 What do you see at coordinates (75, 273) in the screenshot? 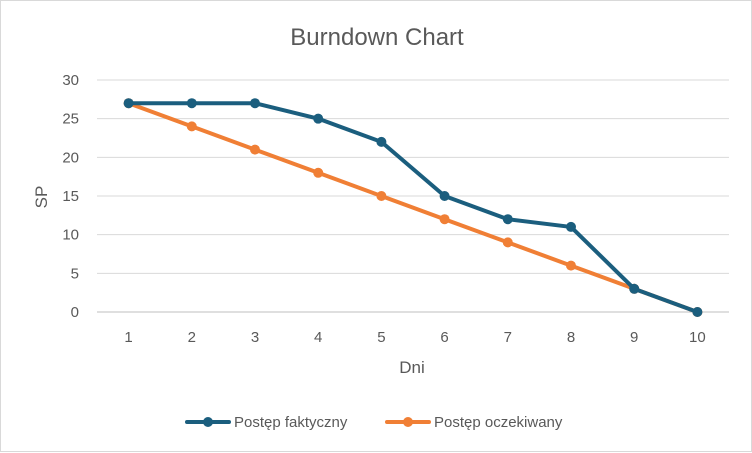
I see `y-tick-label: 5` at bounding box center [75, 273].